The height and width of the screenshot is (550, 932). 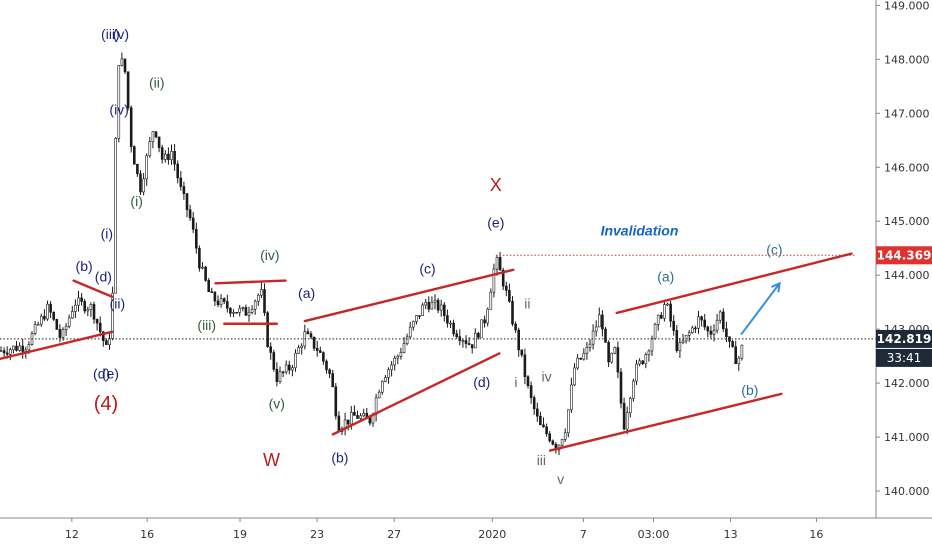 I want to click on wave-label: (ii), so click(x=118, y=304).